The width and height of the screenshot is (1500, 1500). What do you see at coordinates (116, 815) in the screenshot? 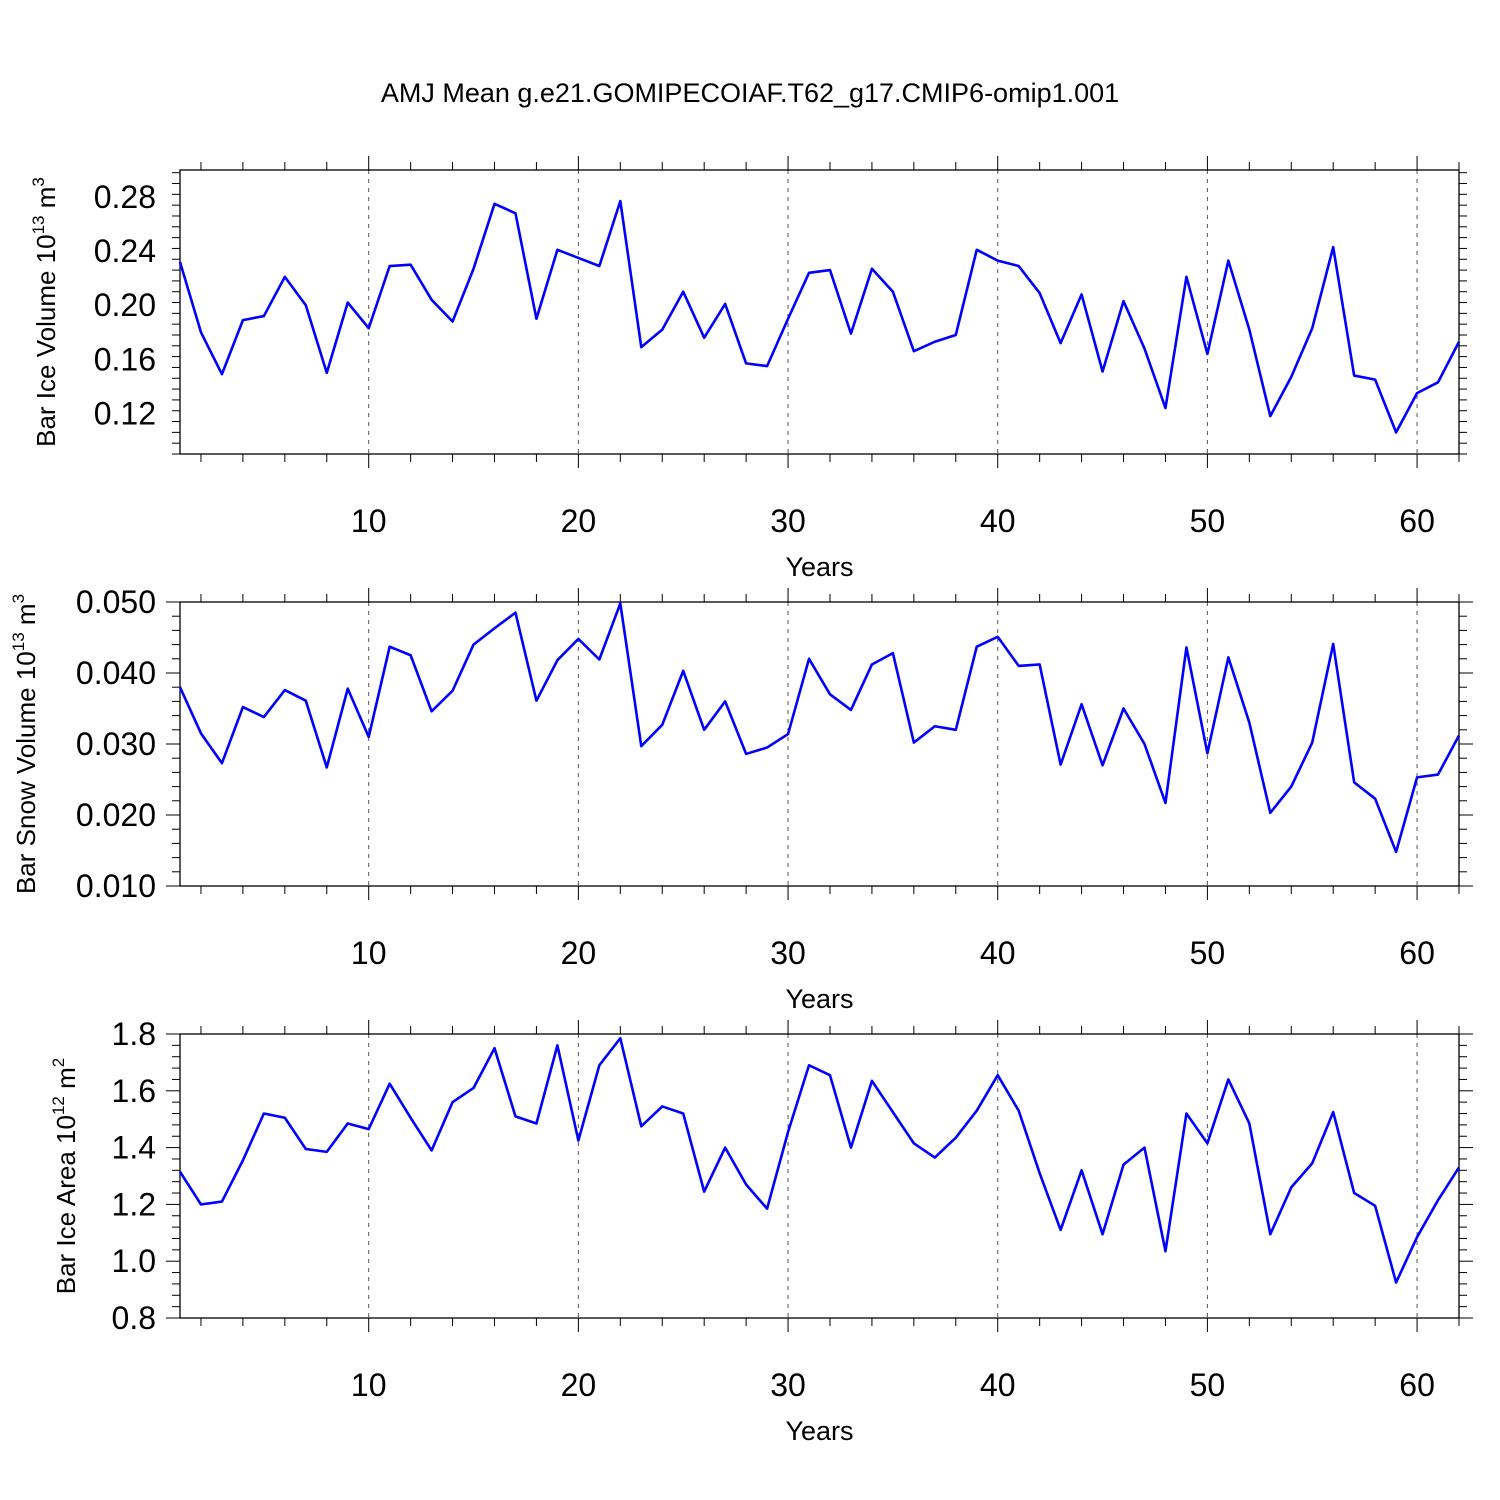
I see `y-tick-label: 0.020` at bounding box center [116, 815].